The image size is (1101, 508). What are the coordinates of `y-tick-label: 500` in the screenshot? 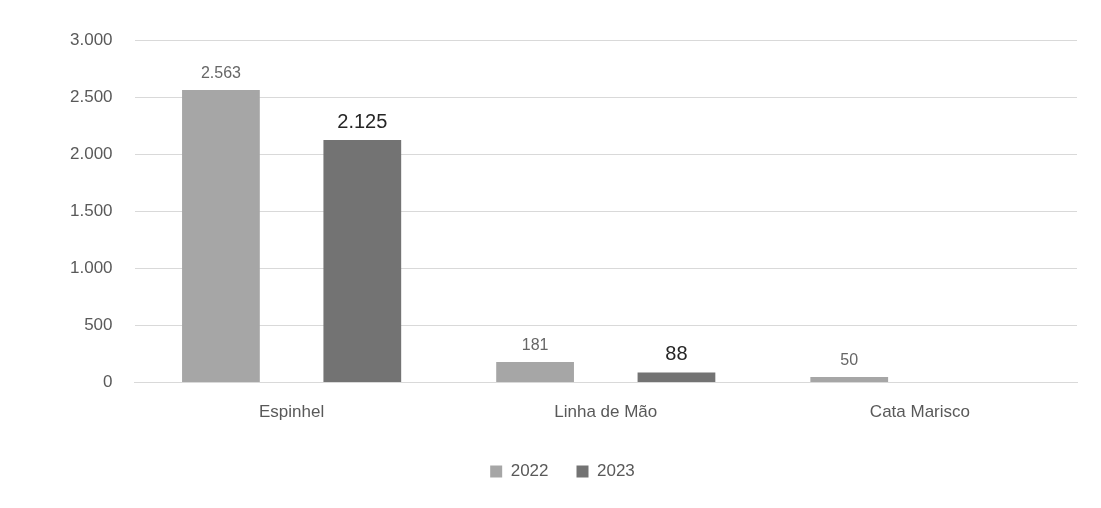 It's located at (98, 325).